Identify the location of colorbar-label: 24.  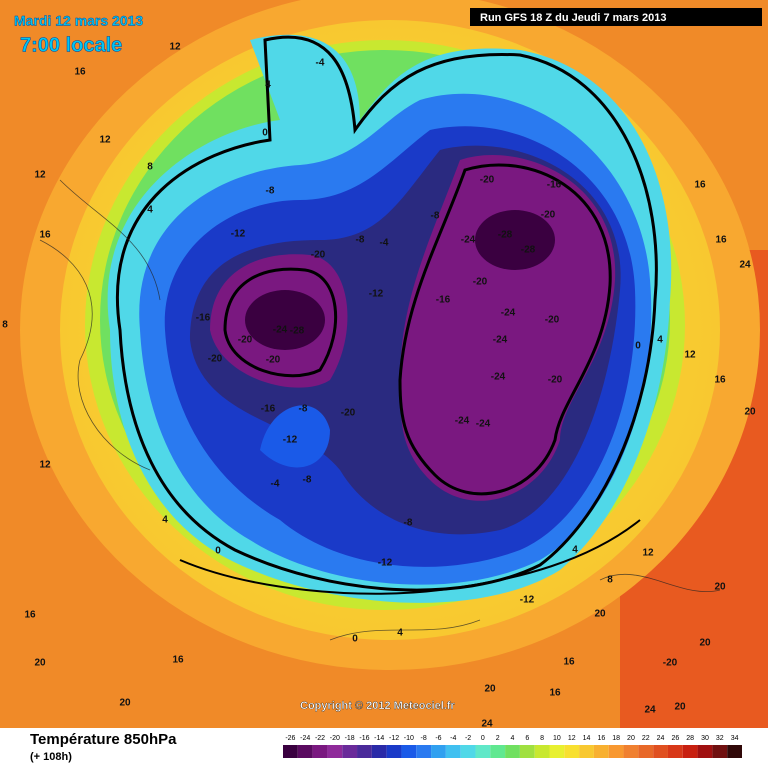
(661, 738).